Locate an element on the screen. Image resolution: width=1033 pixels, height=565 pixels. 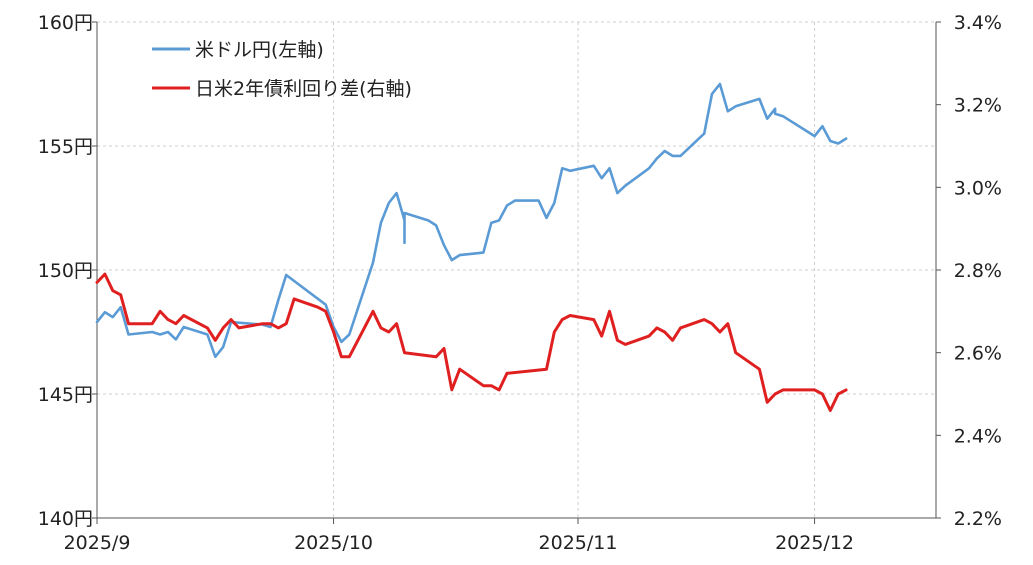
x-tick-label: 2025/10 is located at coordinates (333, 543).